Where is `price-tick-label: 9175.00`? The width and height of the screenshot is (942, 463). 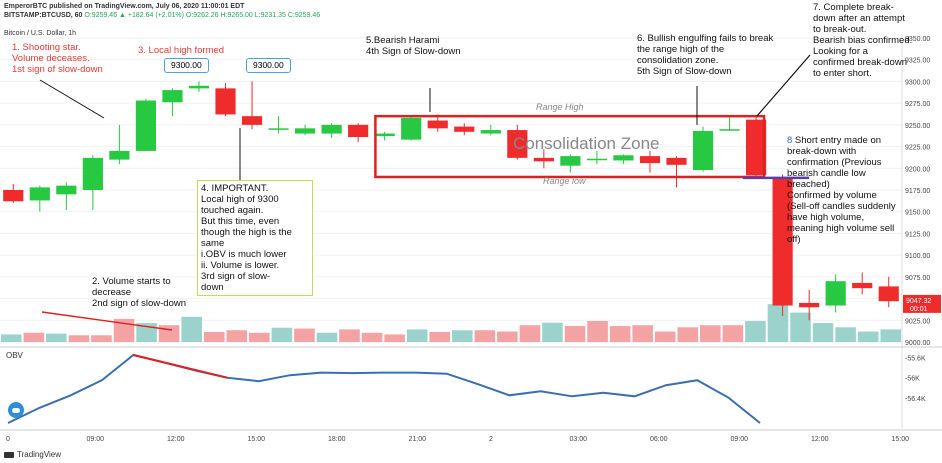 price-tick-label: 9175.00 is located at coordinates (917, 191).